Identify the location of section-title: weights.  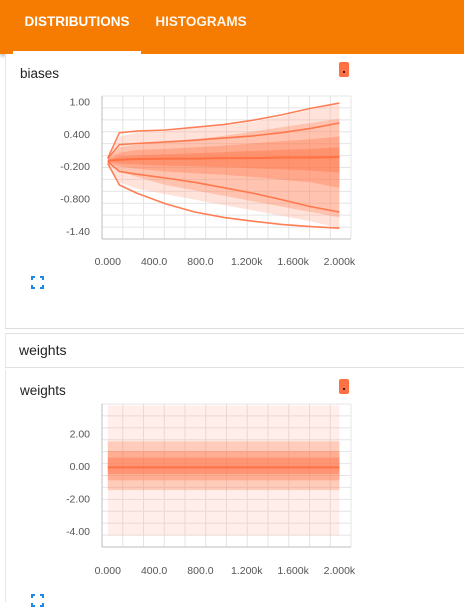
(43, 350).